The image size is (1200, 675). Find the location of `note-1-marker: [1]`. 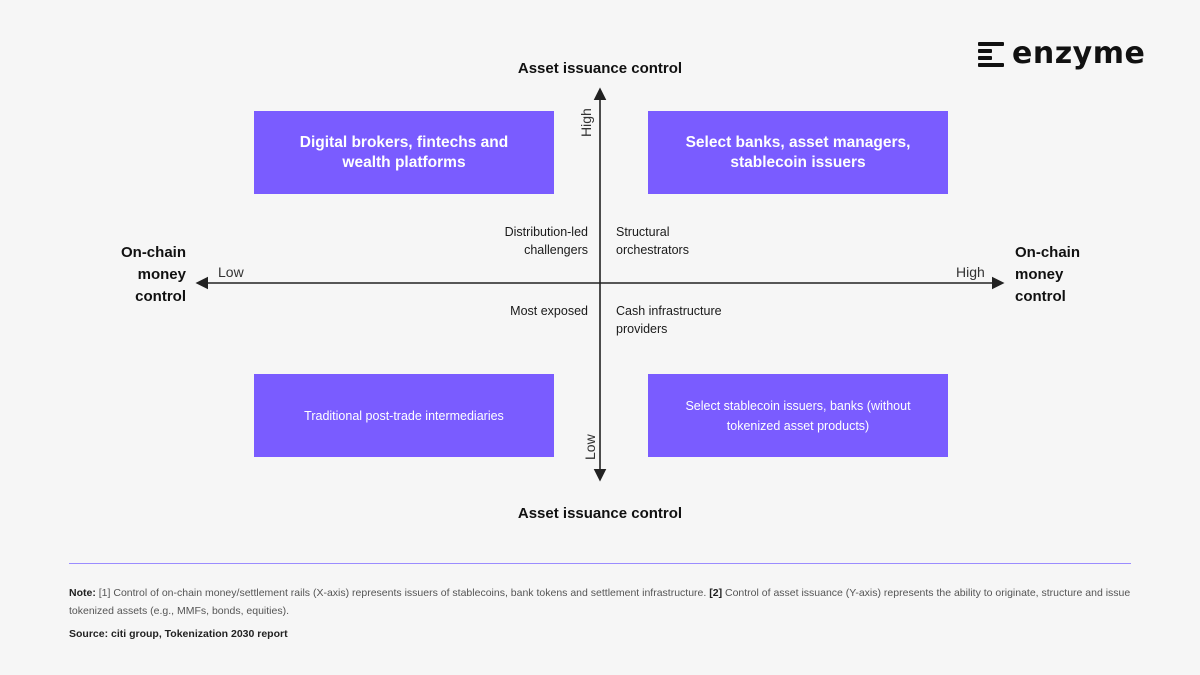

note-1-marker: [1] is located at coordinates (104, 593).